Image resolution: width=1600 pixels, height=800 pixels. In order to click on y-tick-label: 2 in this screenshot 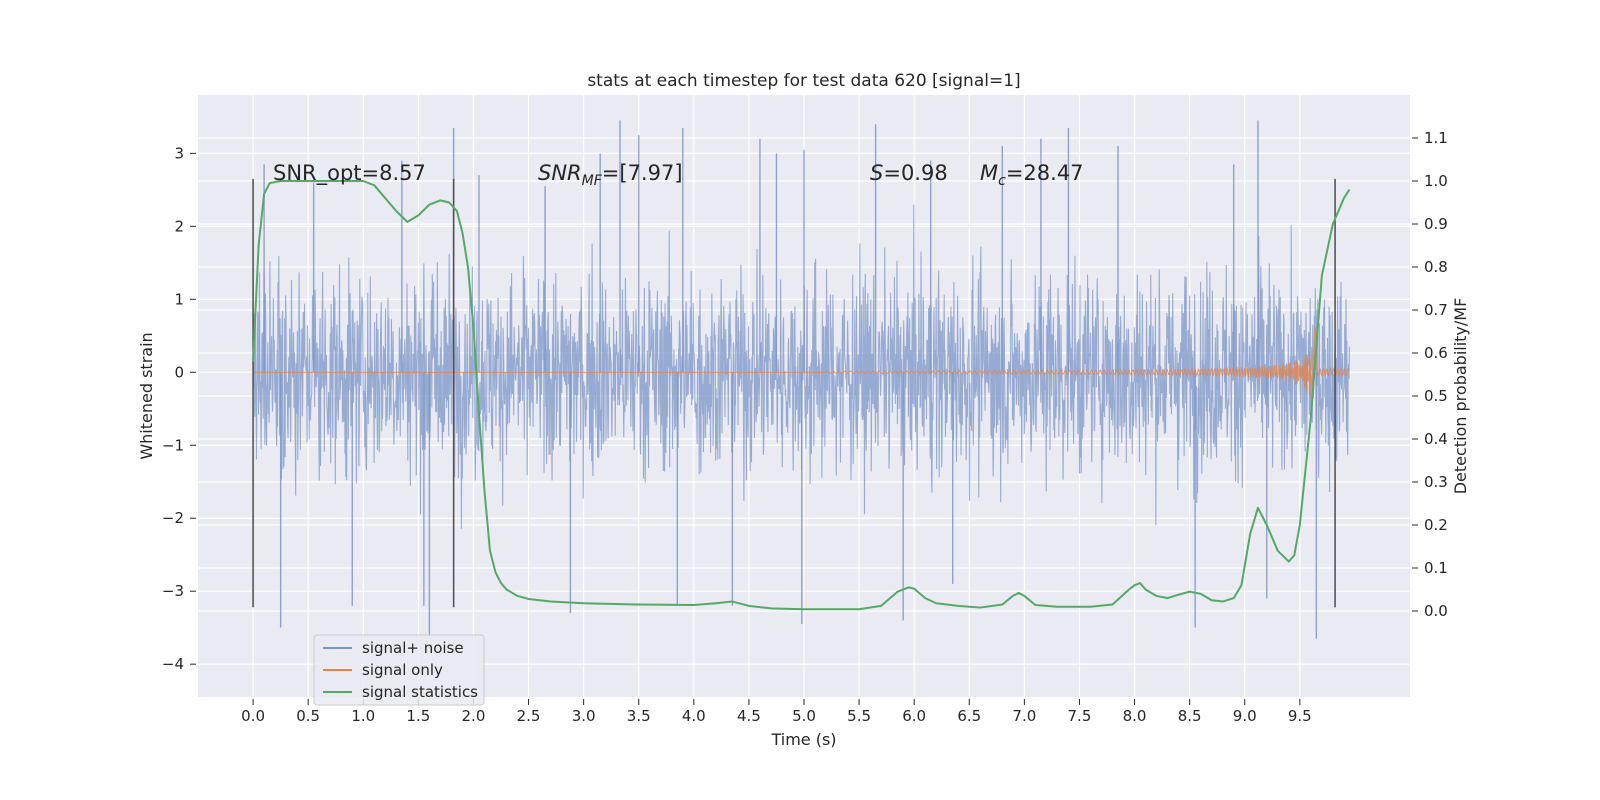, I will do `click(179, 226)`.